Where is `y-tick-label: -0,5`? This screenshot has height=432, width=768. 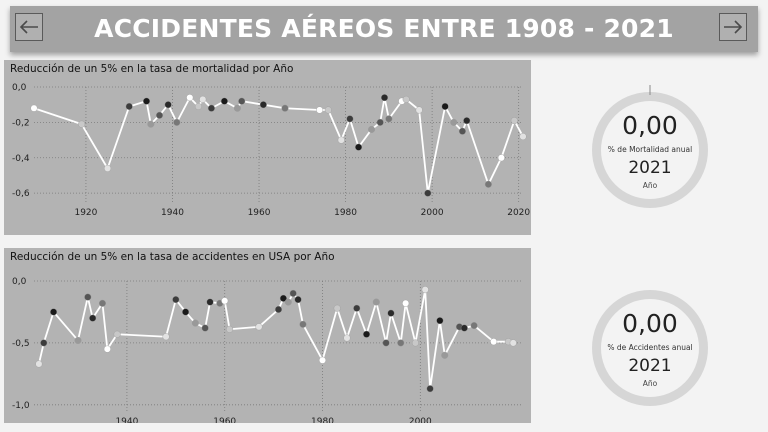 y-tick-label: -0,5 is located at coordinates (21, 344).